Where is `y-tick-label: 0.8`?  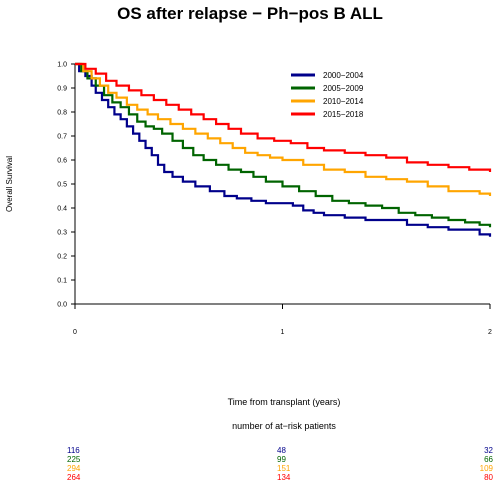
y-tick-label: 0.8 is located at coordinates (62, 113).